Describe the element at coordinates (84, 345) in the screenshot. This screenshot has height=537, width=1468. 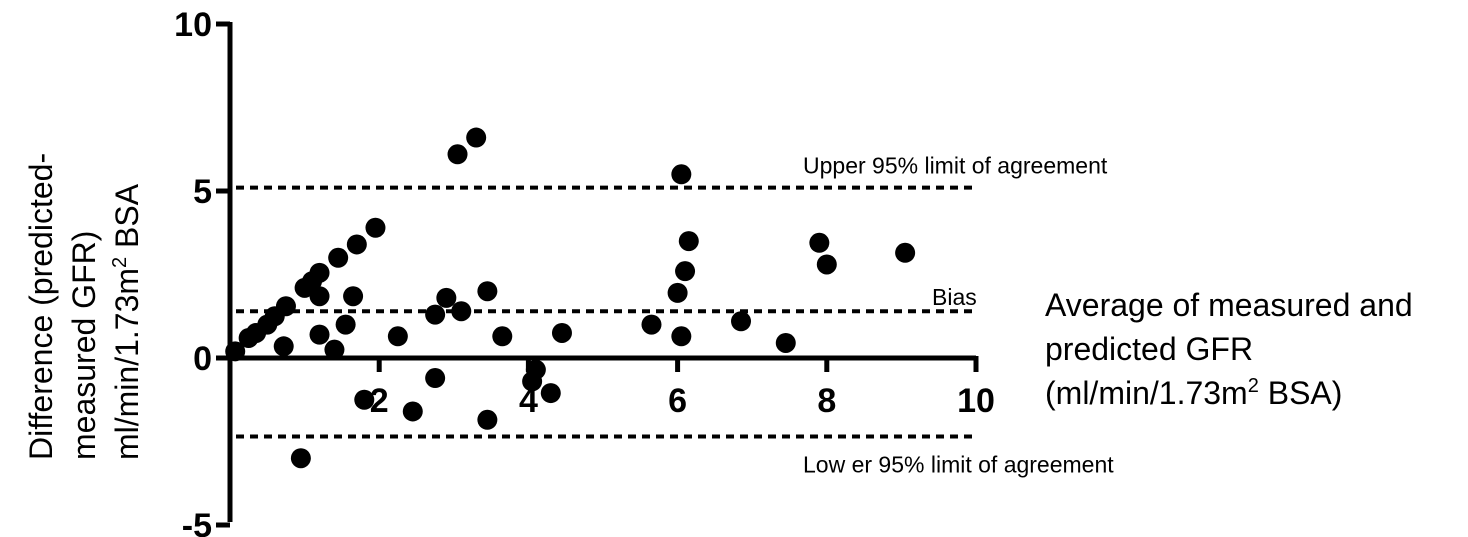
I see `y-axis-title-line-2: measured GFR)` at that location.